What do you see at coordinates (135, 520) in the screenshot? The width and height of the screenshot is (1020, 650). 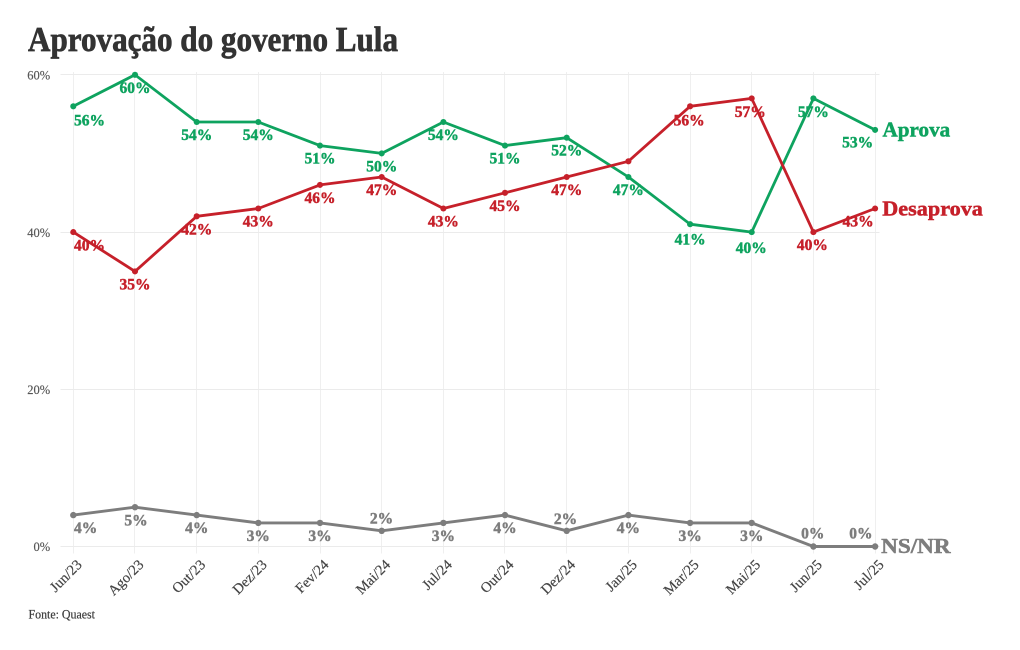 I see `svg-text: 5%` at bounding box center [135, 520].